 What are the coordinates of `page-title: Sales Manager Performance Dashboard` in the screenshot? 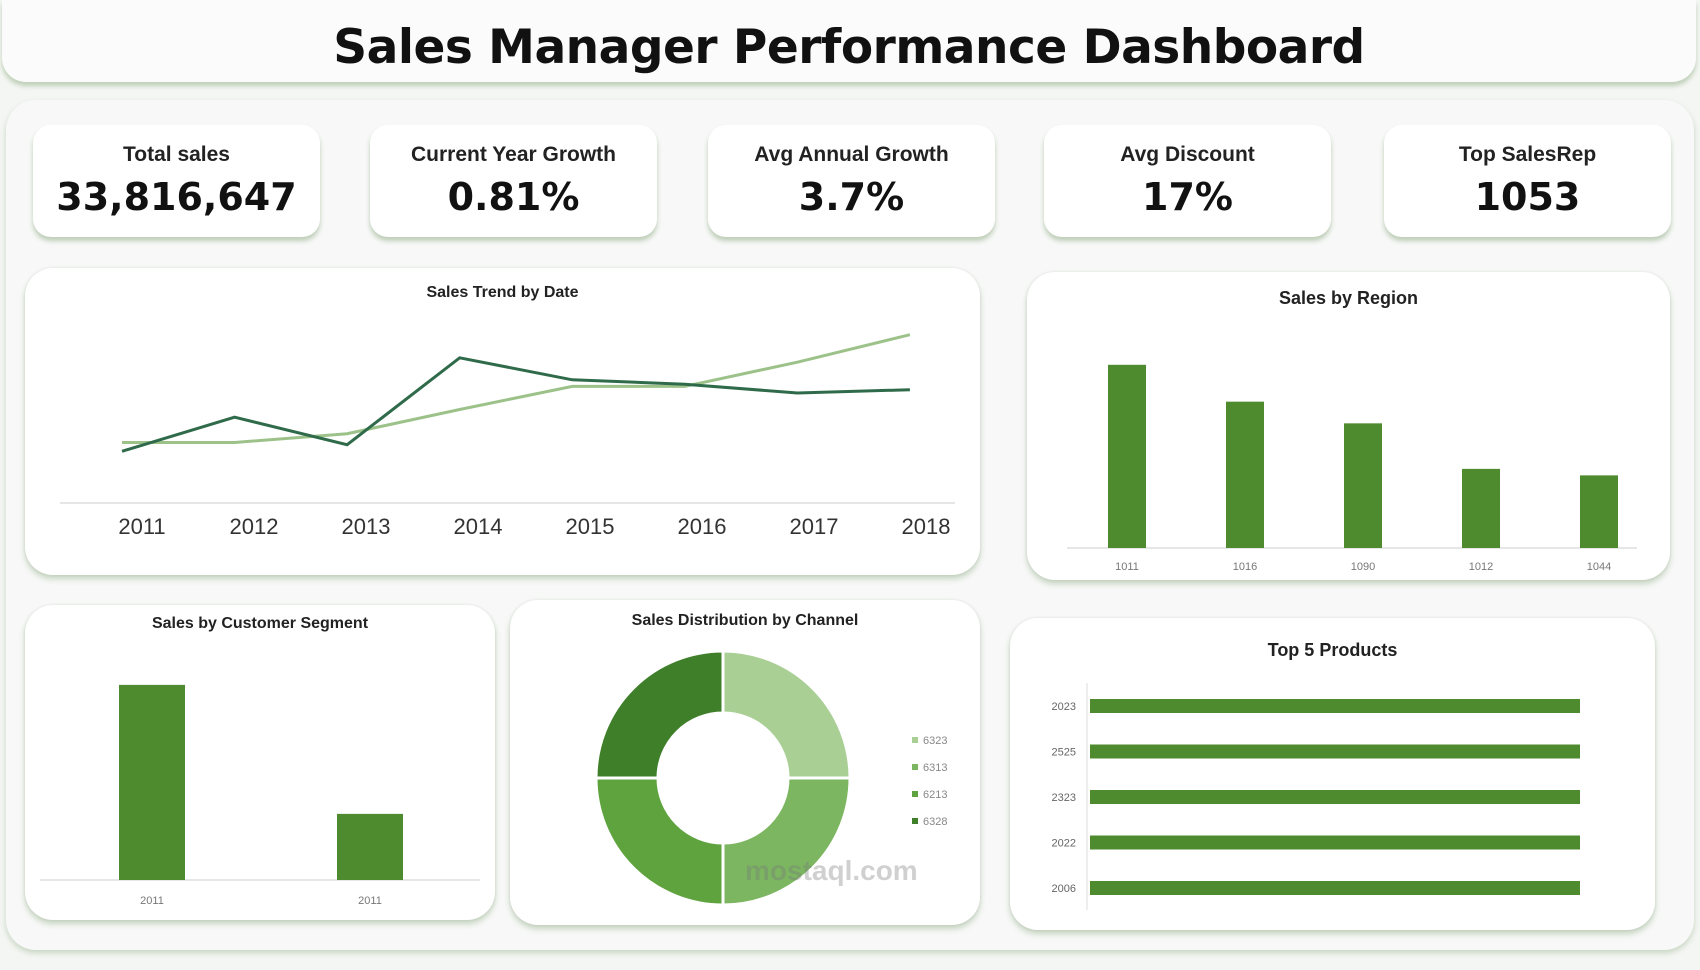 It's located at (849, 47).